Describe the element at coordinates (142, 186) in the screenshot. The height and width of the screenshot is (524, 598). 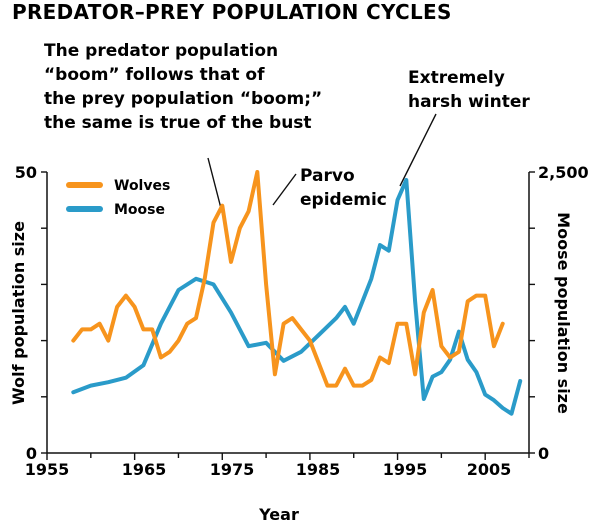
I see `legend-wolves-label: Wolves` at that location.